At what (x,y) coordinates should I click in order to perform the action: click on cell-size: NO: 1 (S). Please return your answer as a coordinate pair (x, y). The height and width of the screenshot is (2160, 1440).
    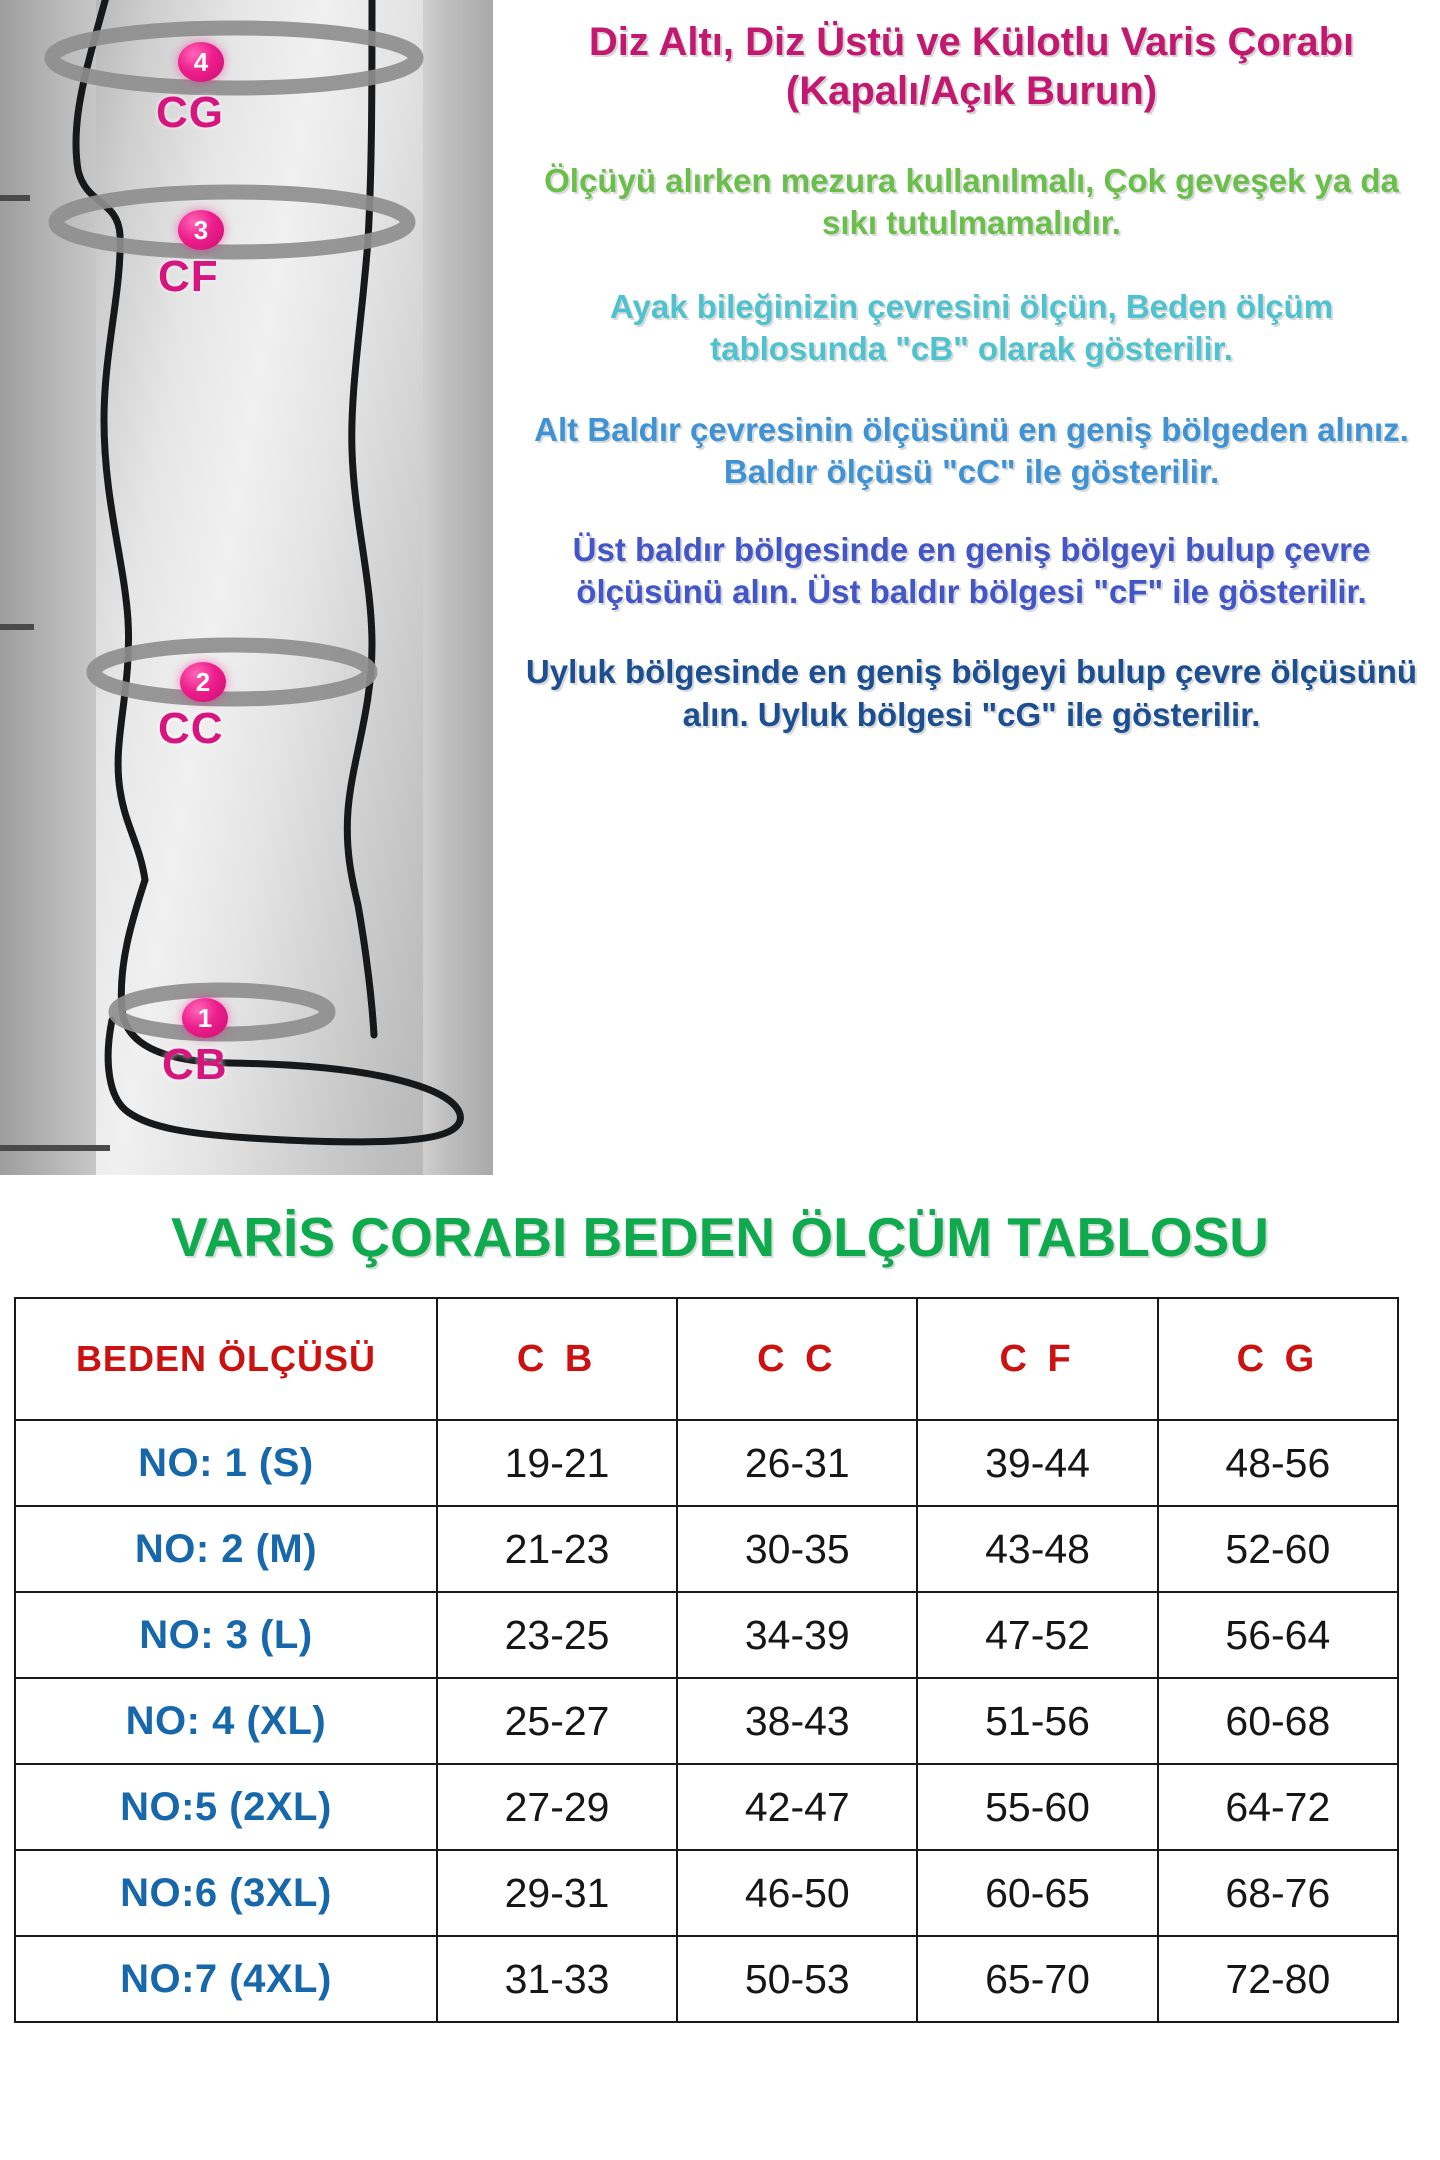
    Looking at the image, I should click on (226, 1463).